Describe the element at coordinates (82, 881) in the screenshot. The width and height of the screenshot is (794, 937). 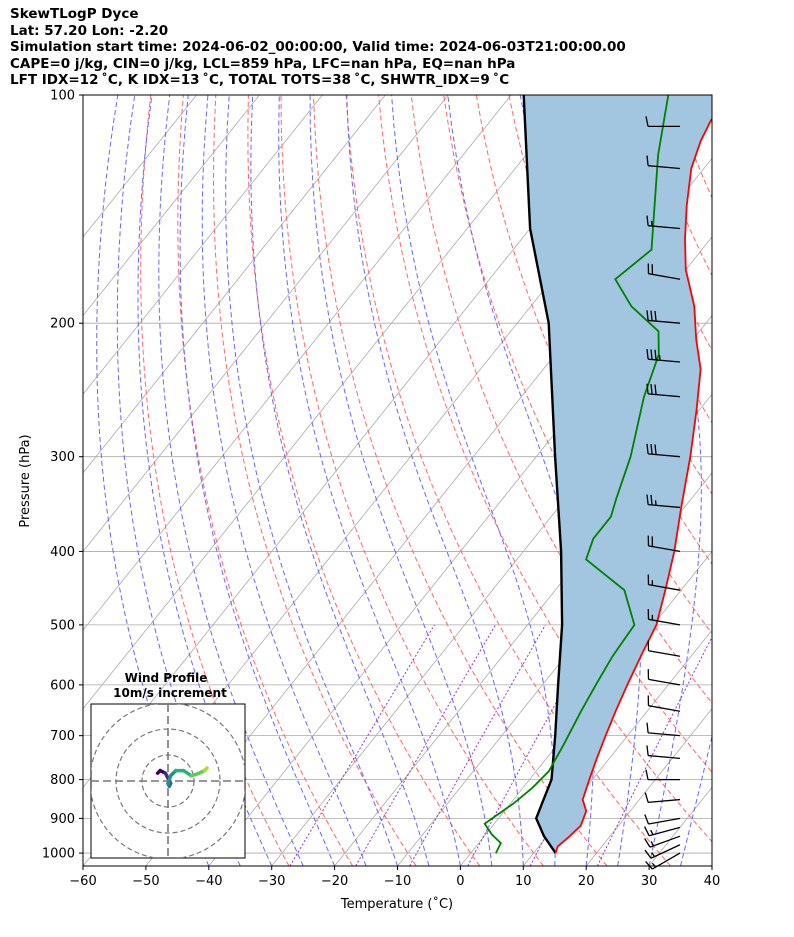
I see `x-tick-label: −60` at that location.